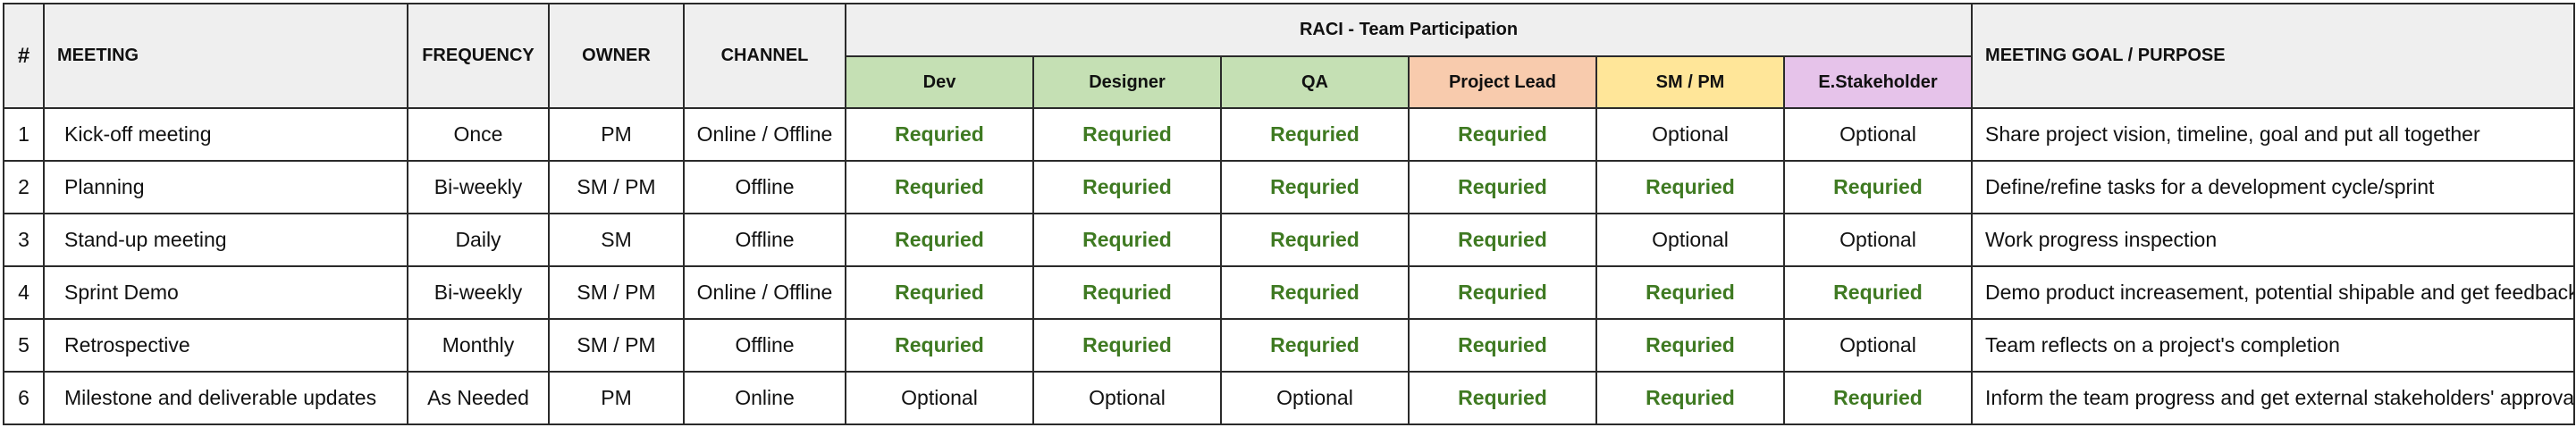  Describe the element at coordinates (1409, 30) in the screenshot. I see `header-raci-title: RACI - Team Participation` at that location.